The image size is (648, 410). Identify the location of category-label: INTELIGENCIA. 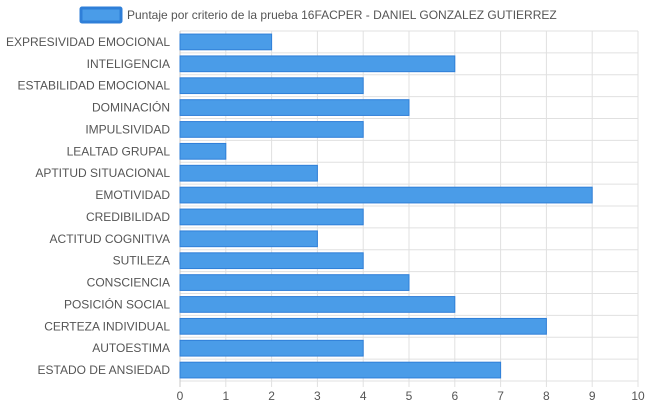
(128, 64).